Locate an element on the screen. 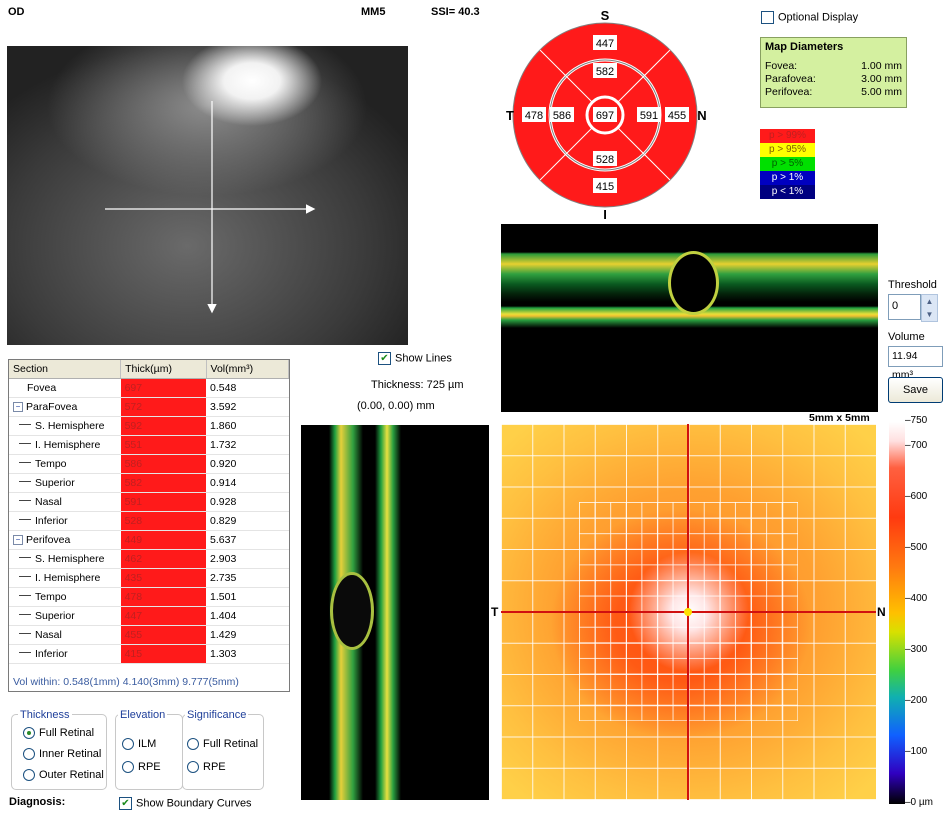 The width and height of the screenshot is (947, 817). threshold-input: 0 is located at coordinates (904, 307).